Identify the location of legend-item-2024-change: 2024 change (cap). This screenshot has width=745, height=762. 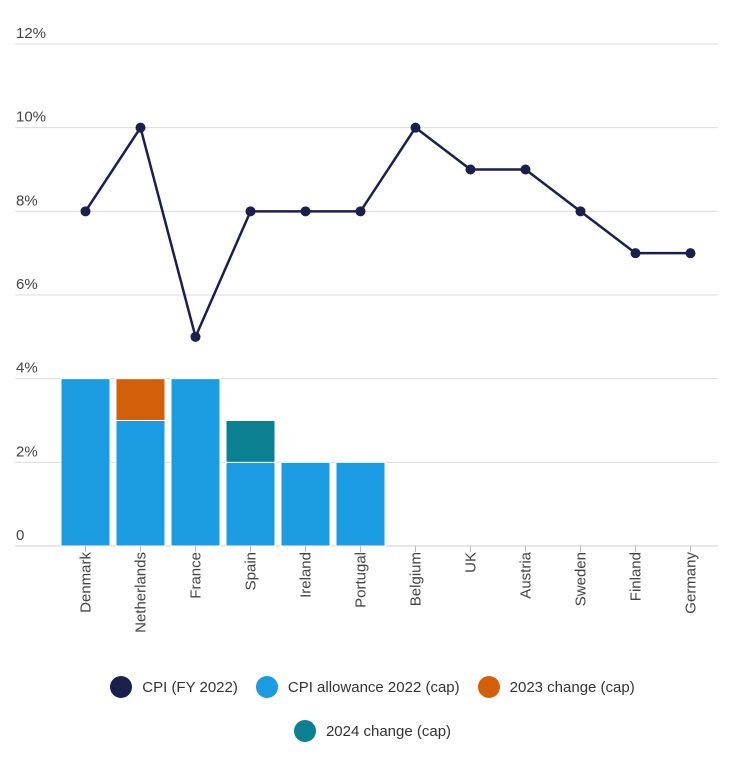
(372, 731).